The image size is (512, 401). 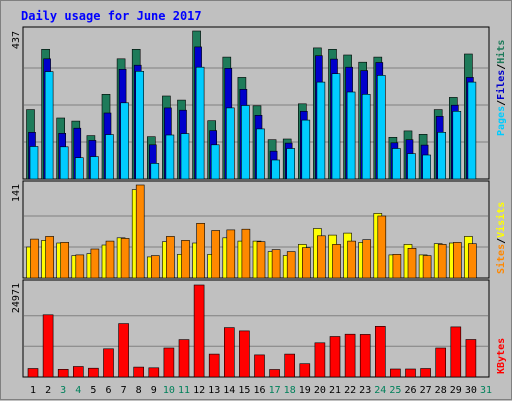 I want to click on x-tick-label: 13, so click(x=214, y=390).